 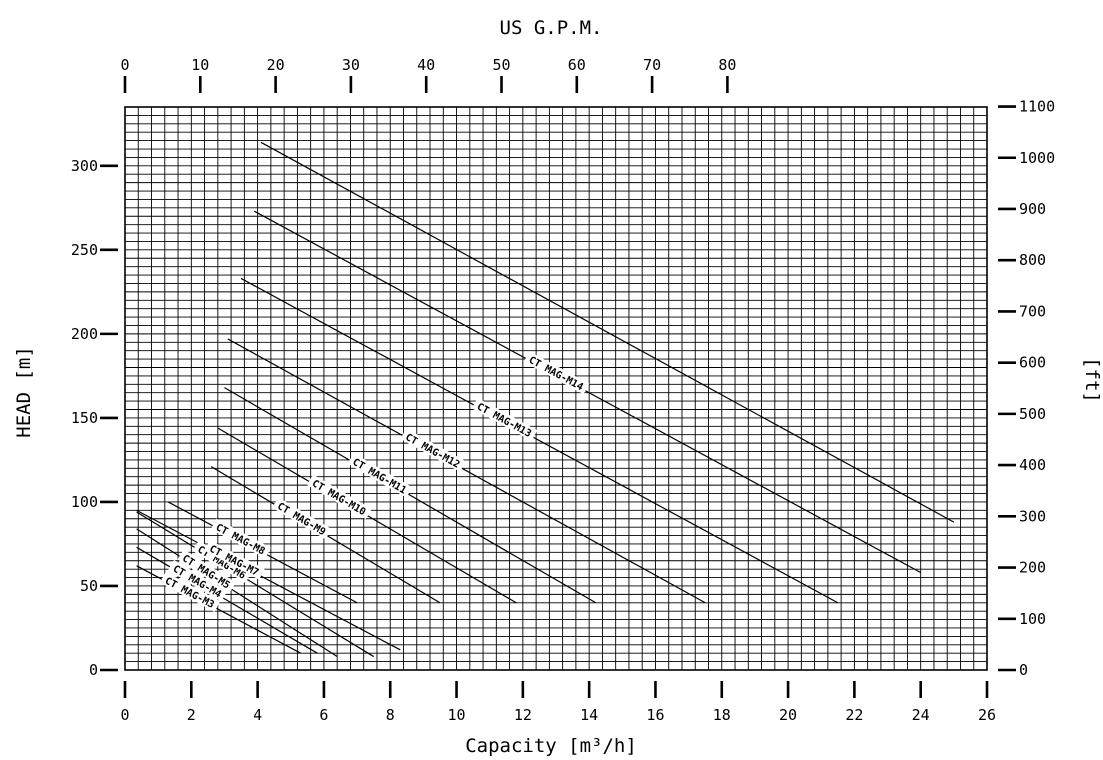 What do you see at coordinates (551, 28) in the screenshot?
I see `top-axis-title: US G.P.M.` at bounding box center [551, 28].